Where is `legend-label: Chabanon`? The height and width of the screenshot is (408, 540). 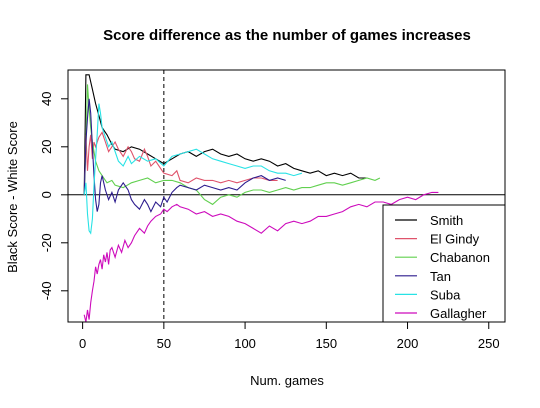
legend-label: Chabanon is located at coordinates (460, 257).